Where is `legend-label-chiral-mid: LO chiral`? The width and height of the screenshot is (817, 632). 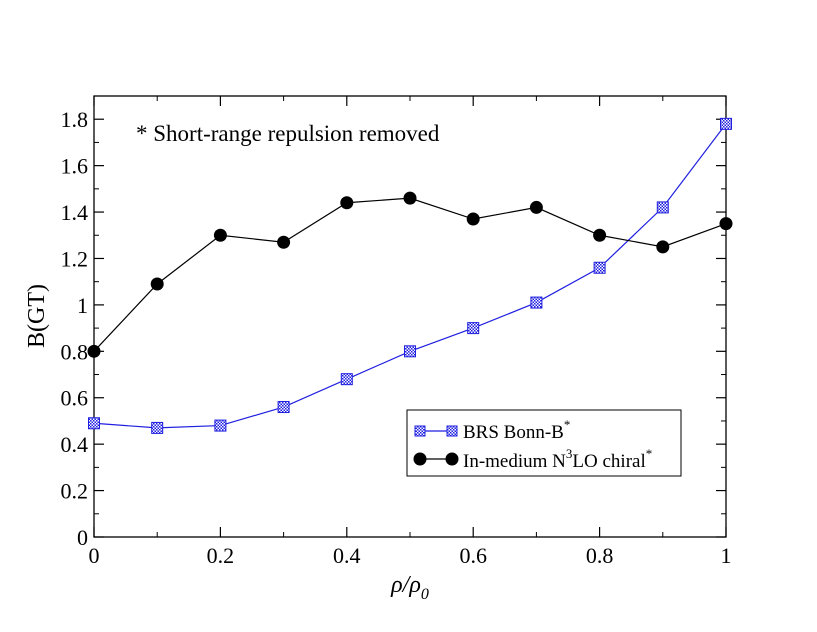 legend-label-chiral-mid: LO chiral is located at coordinates (608, 461).